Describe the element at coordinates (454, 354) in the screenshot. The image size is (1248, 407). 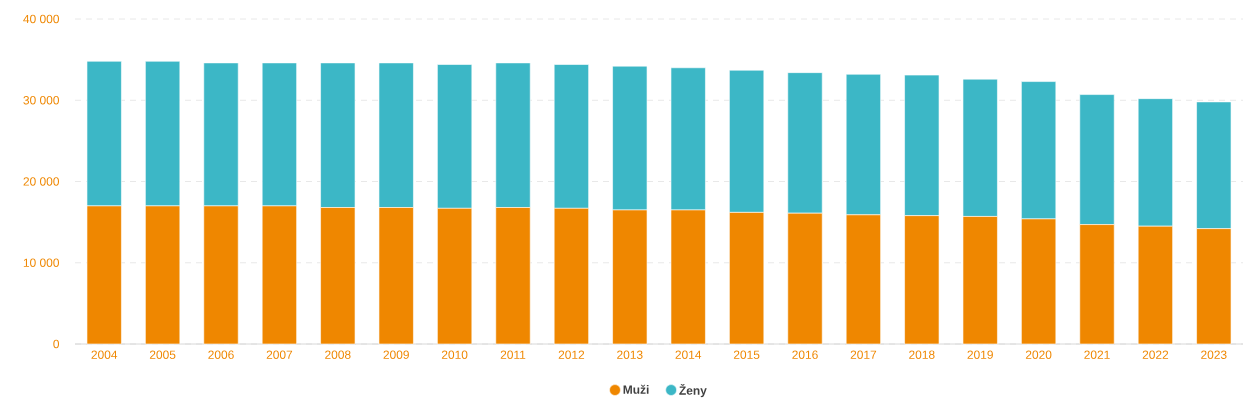
I see `x-tick-label: 2010` at that location.